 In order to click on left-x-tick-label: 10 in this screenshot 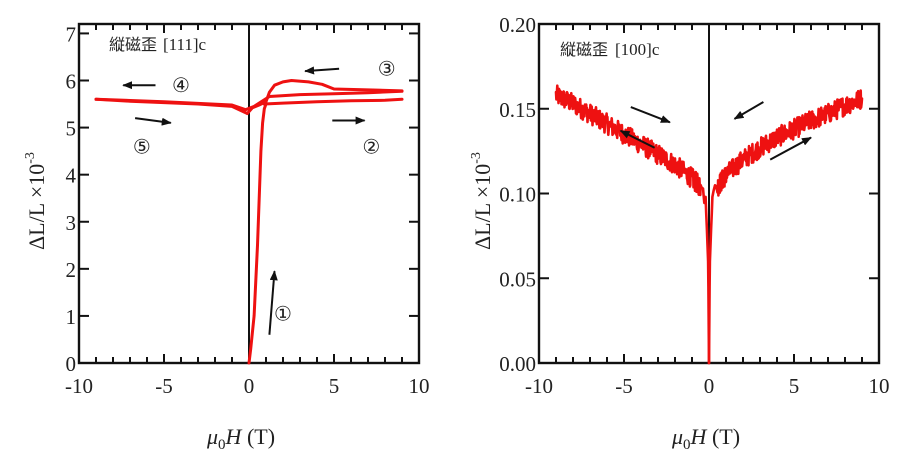, I will do `click(419, 386)`.